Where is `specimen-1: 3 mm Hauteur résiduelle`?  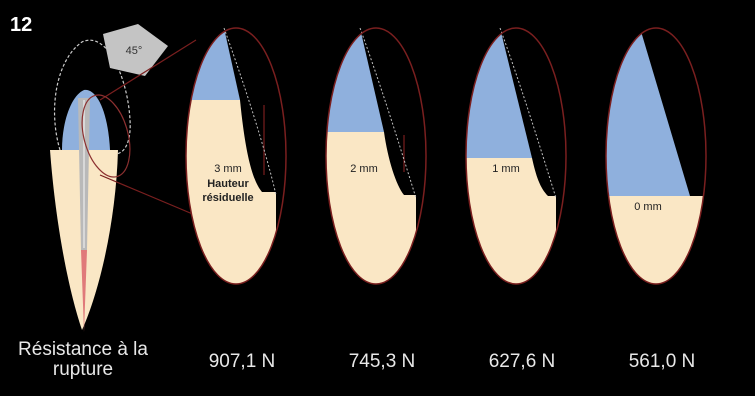
specimen-1: 3 mm Hauteur résiduelle is located at coordinates (236, 156).